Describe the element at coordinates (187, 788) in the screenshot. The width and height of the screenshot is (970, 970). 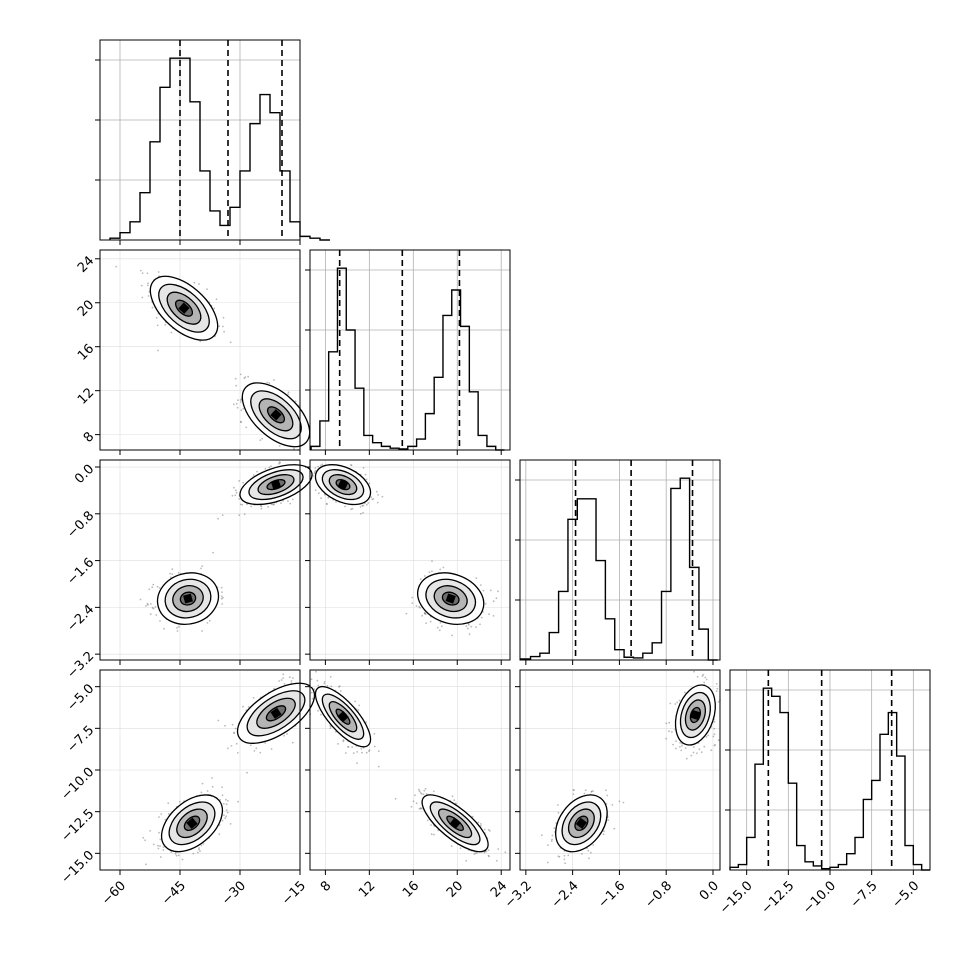
I see `panel-3-0: −15.0−12.5−10.0−7.5−5.0−60 −45 −30 −15` at that location.